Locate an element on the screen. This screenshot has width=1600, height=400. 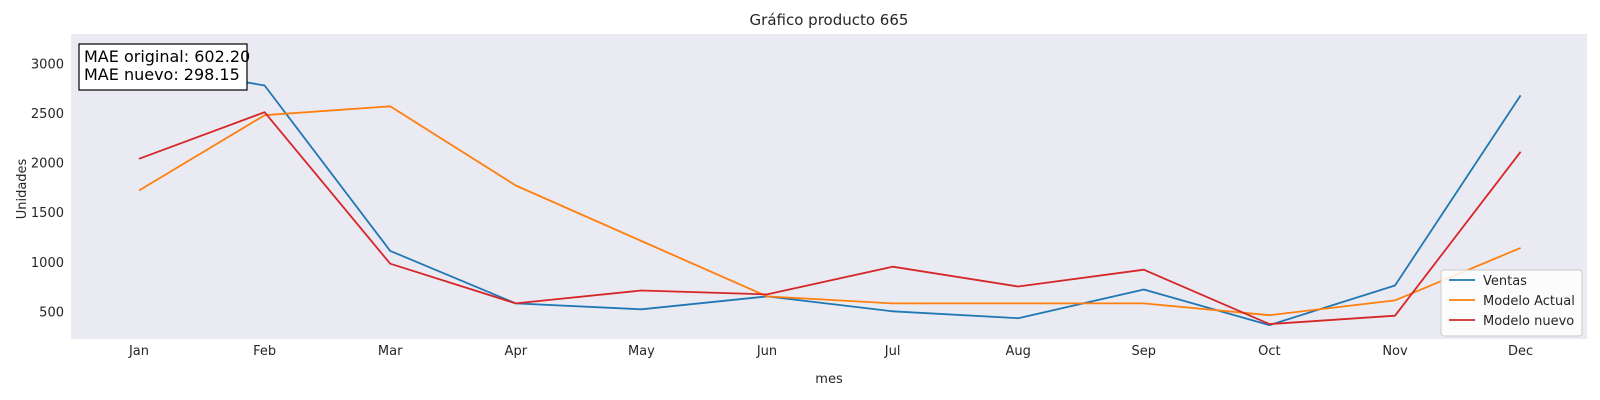
y-axis-ticks: 500 1000 1500 2000 2500 3000 is located at coordinates (47, 189).